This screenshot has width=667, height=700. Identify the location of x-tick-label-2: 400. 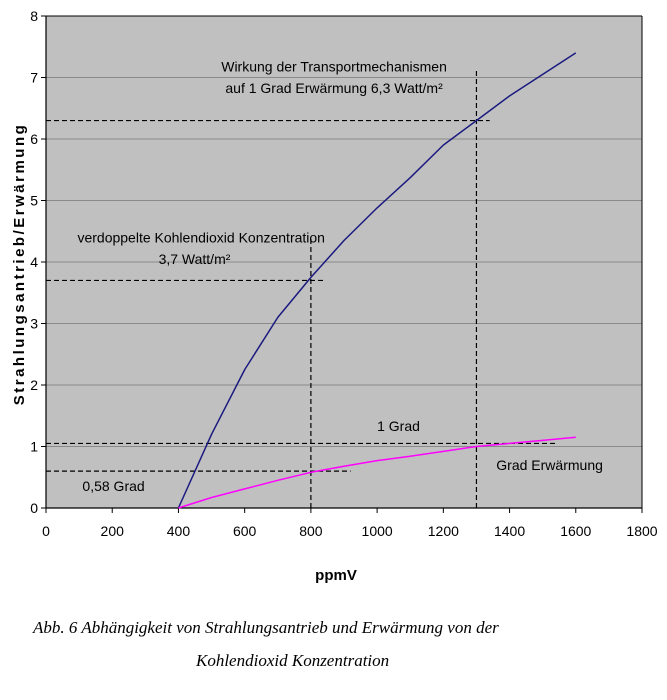
(179, 531).